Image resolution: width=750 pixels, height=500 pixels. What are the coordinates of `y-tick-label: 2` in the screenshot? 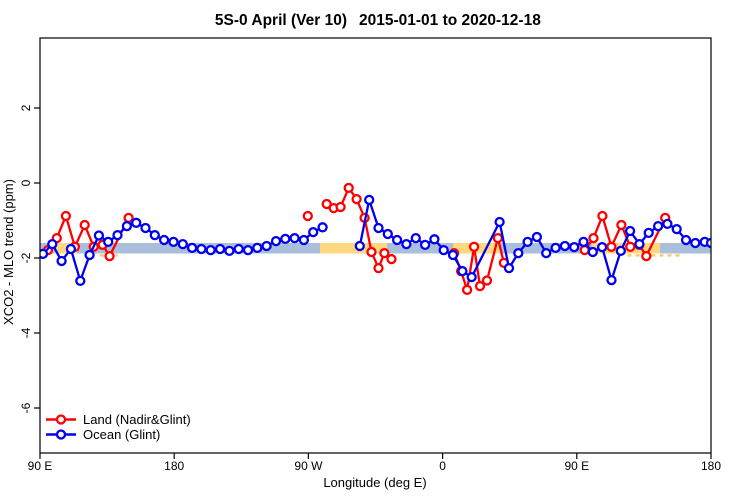 It's located at (26, 107).